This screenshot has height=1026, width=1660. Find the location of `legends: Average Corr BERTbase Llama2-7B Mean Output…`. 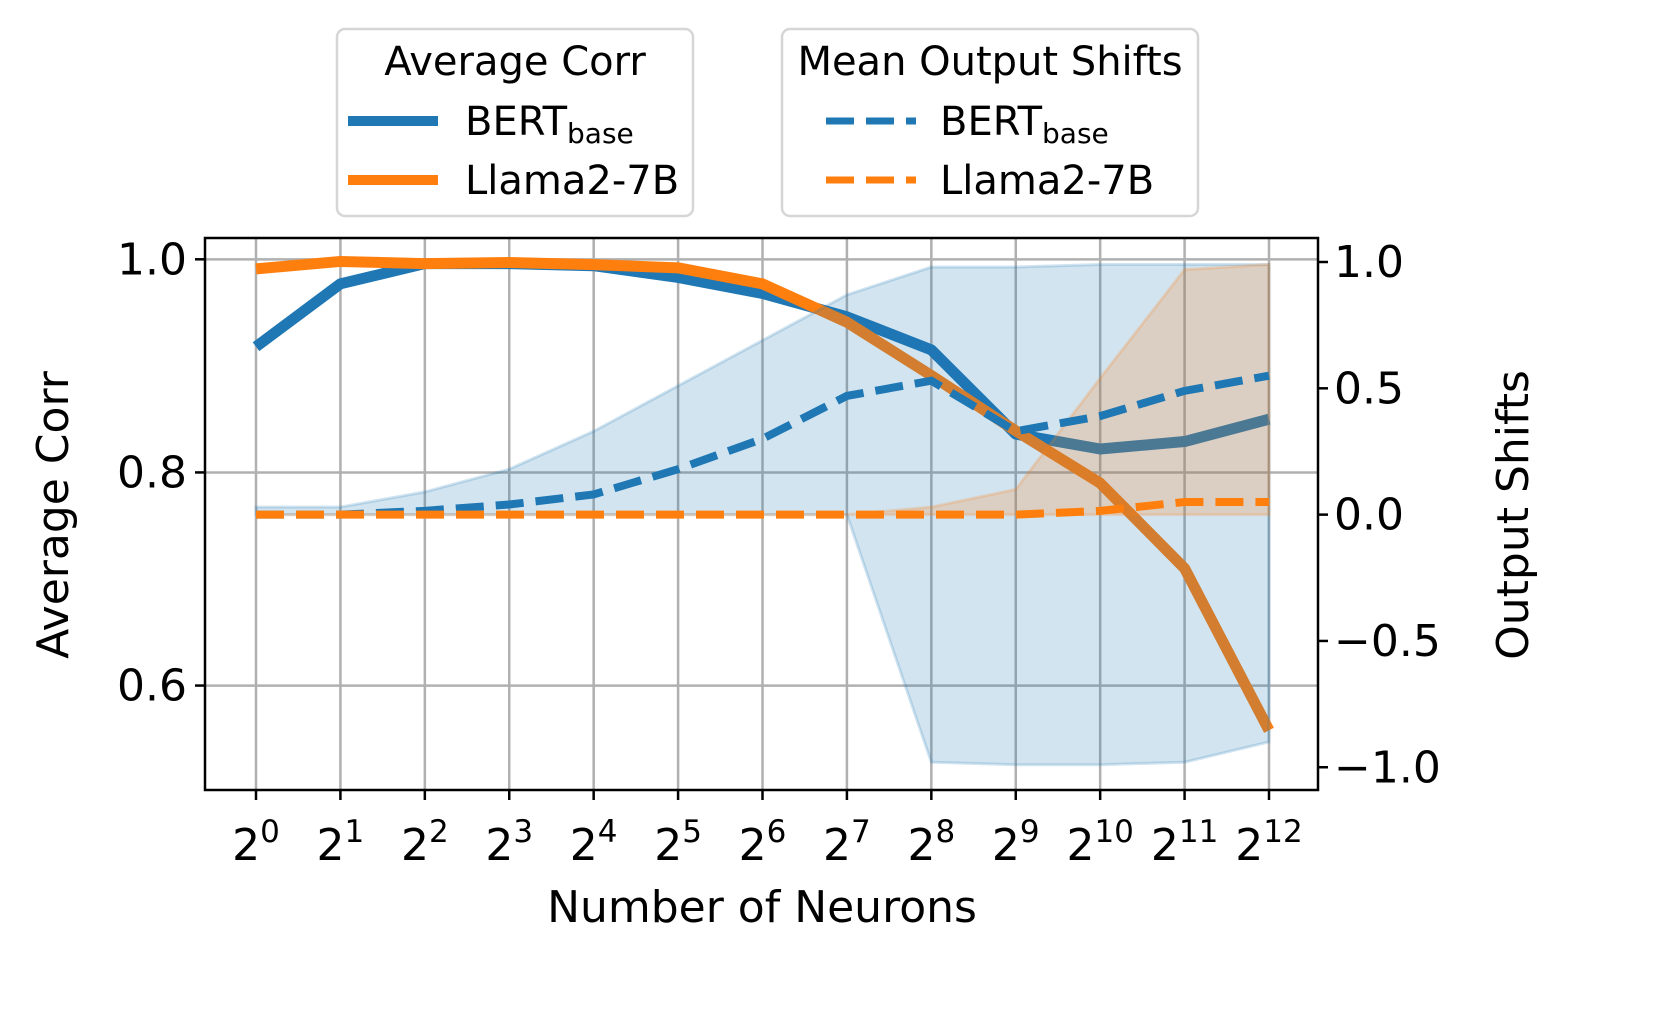

legends: Average Corr BERTbase Llama2-7B Mean Output… is located at coordinates (767, 122).